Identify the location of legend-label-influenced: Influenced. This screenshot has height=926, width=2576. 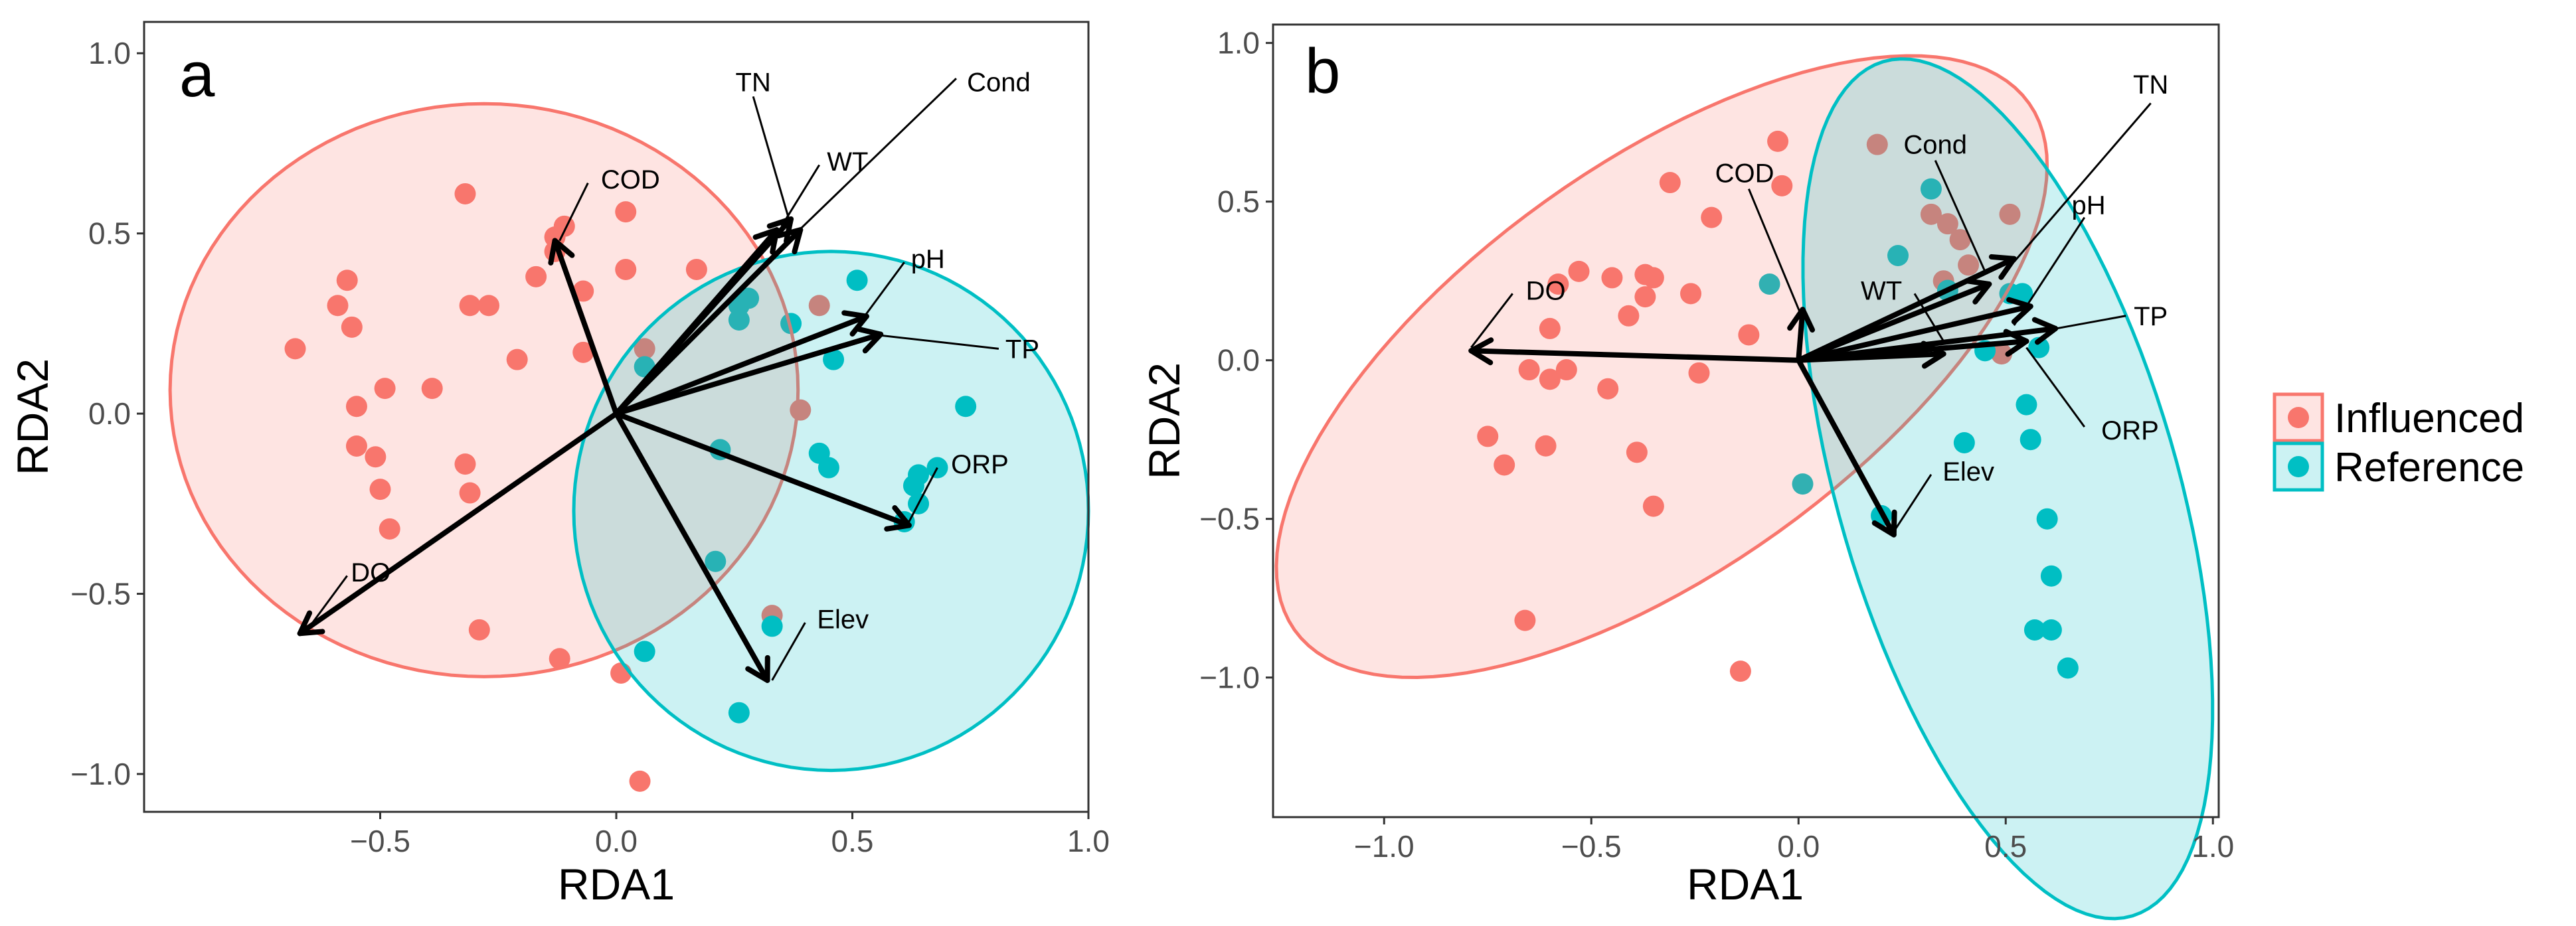
(2429, 418).